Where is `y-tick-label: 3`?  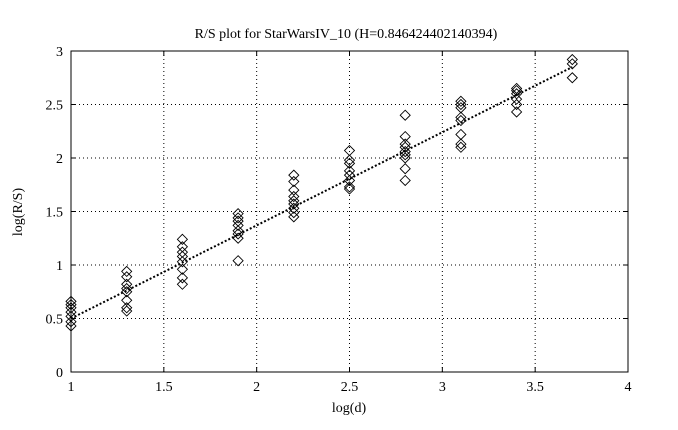 y-tick-label: 3 is located at coordinates (59, 52).